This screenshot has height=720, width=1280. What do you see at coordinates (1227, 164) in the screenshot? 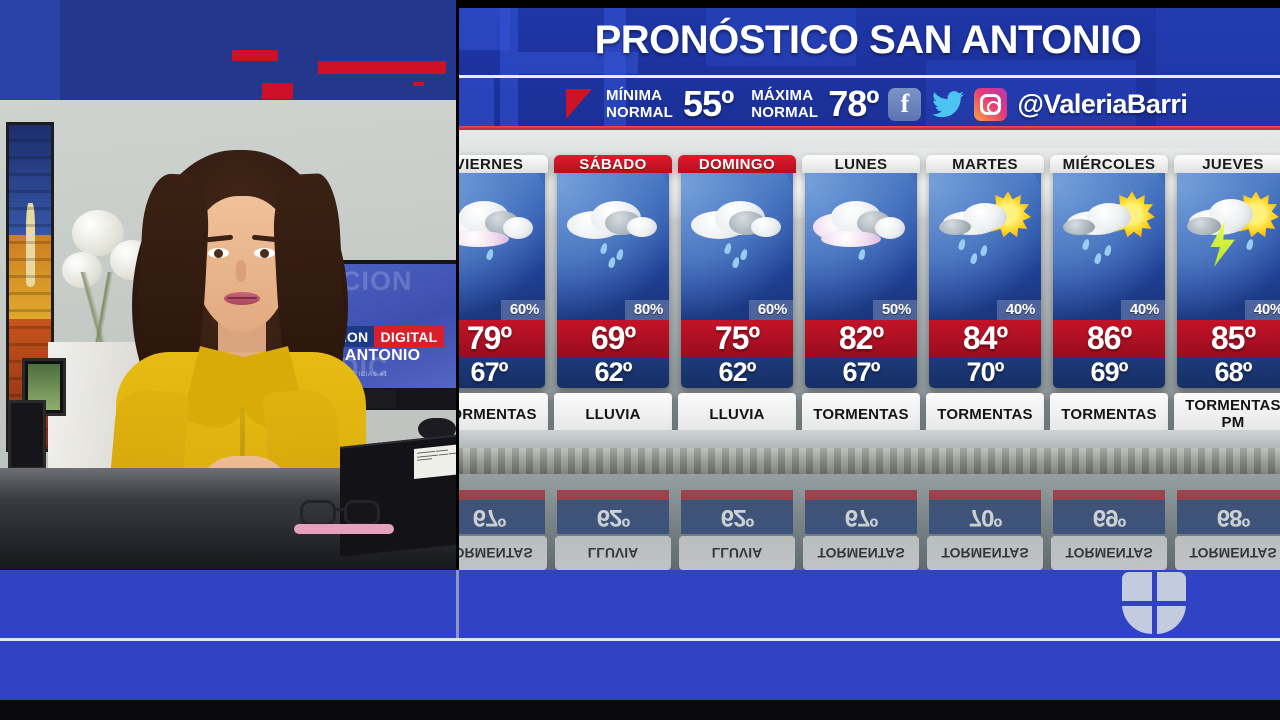
I see `day-name-label: JUEVES` at bounding box center [1227, 164].